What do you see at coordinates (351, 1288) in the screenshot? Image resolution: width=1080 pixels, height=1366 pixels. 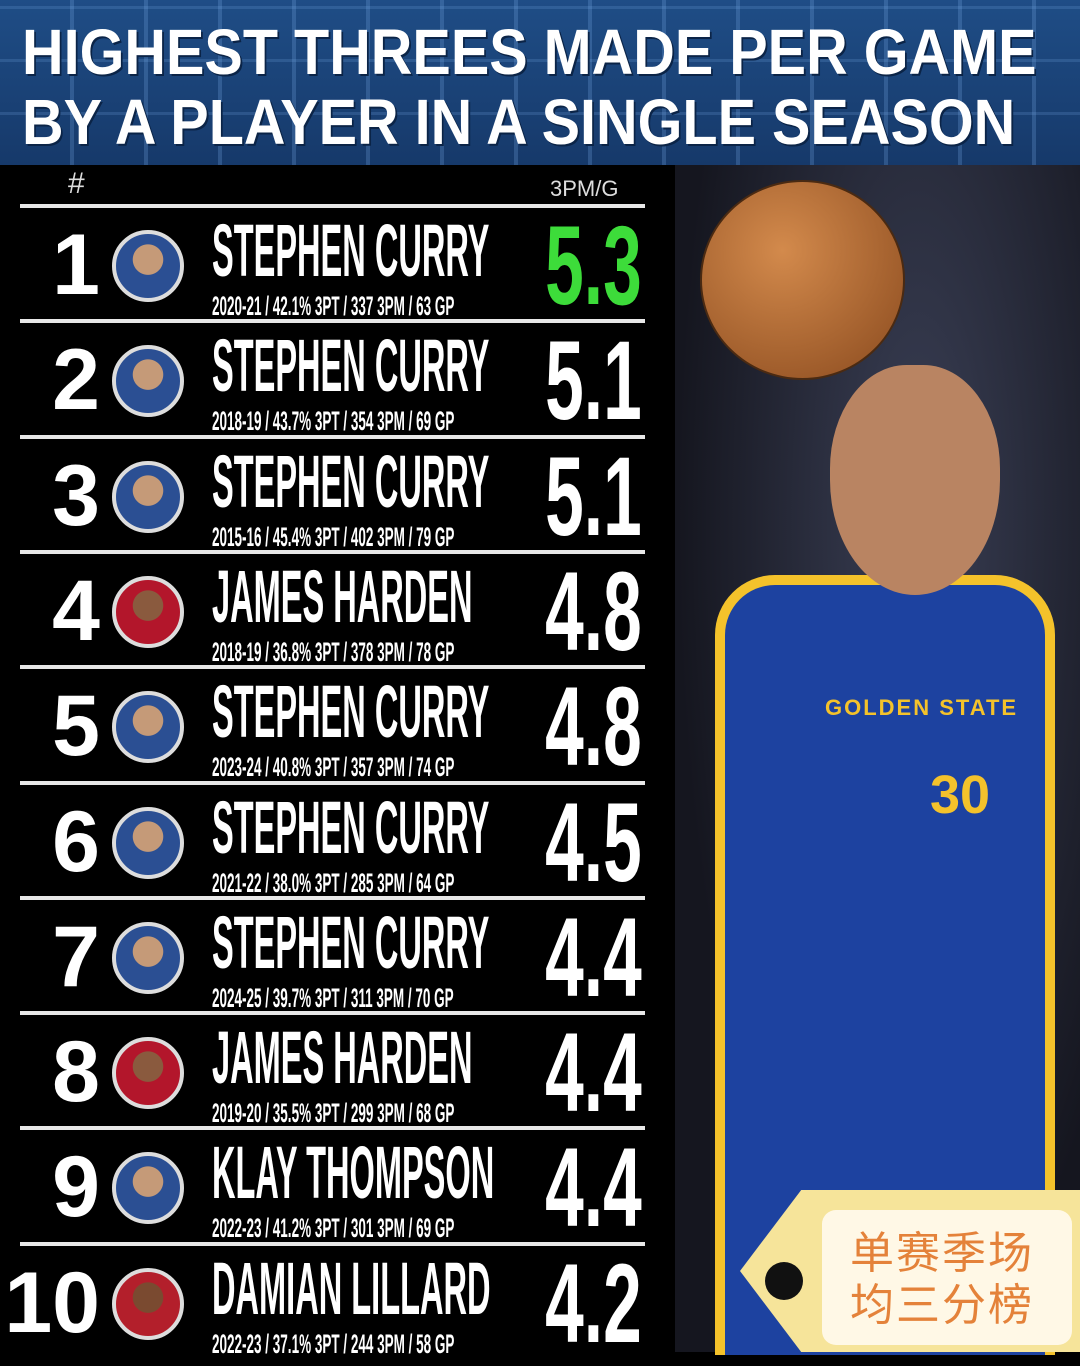 I see `player-name: DAMIAN LILLARD` at bounding box center [351, 1288].